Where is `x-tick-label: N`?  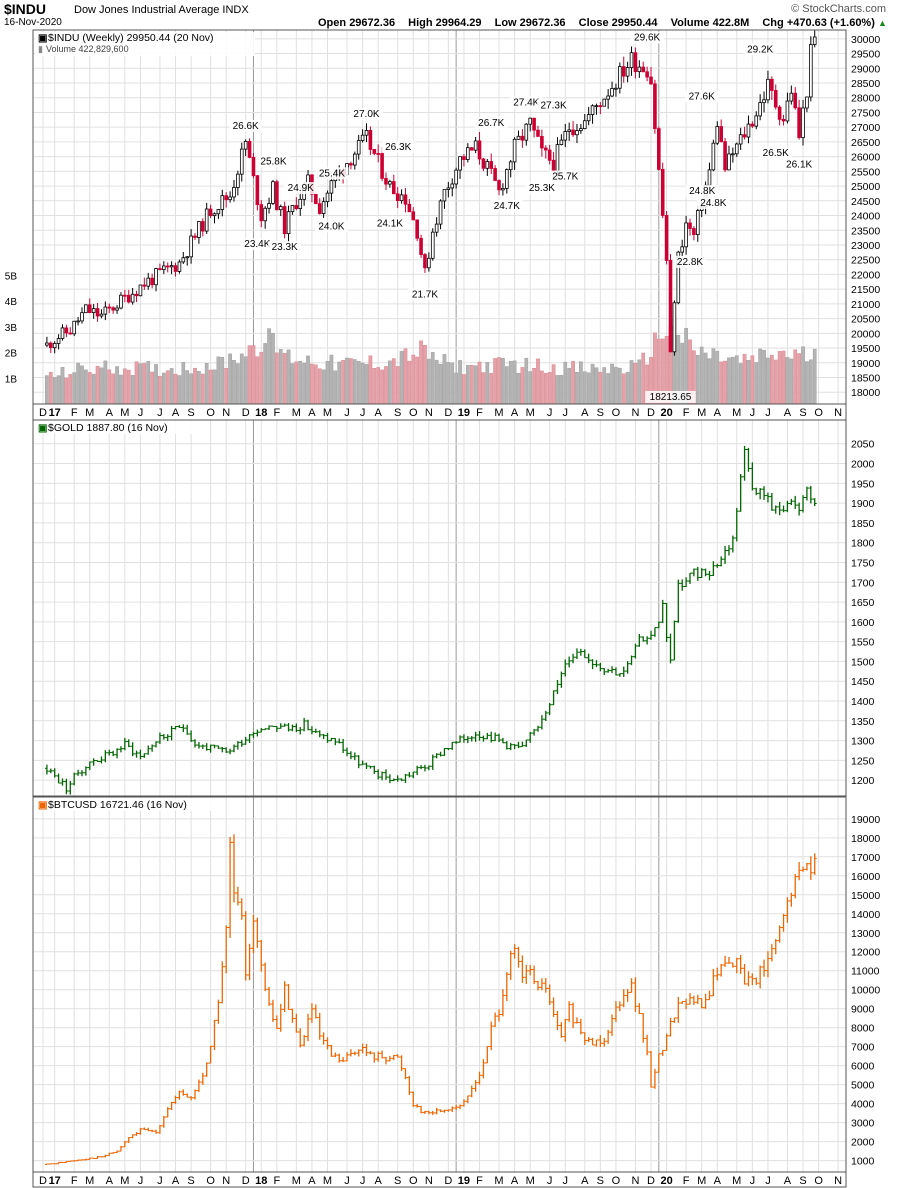
x-tick-label: N is located at coordinates (635, 413).